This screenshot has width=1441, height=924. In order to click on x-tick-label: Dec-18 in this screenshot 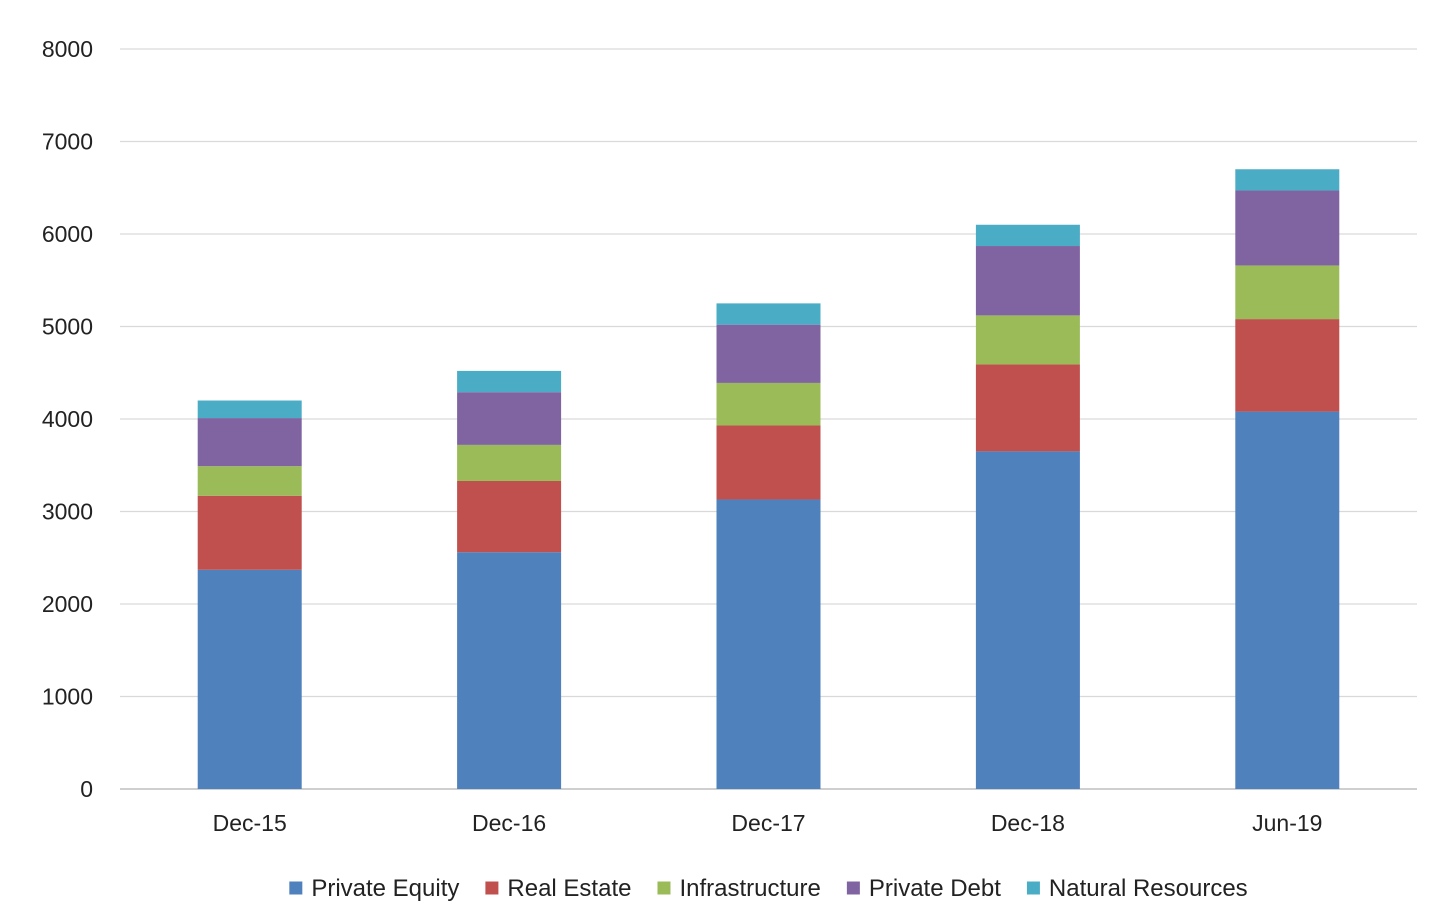, I will do `click(1028, 823)`.